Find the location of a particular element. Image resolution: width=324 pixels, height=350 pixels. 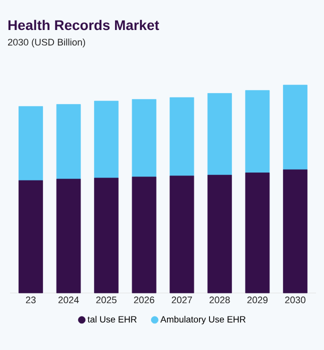

legend-label: Ambulatory Use EHR is located at coordinates (203, 320).